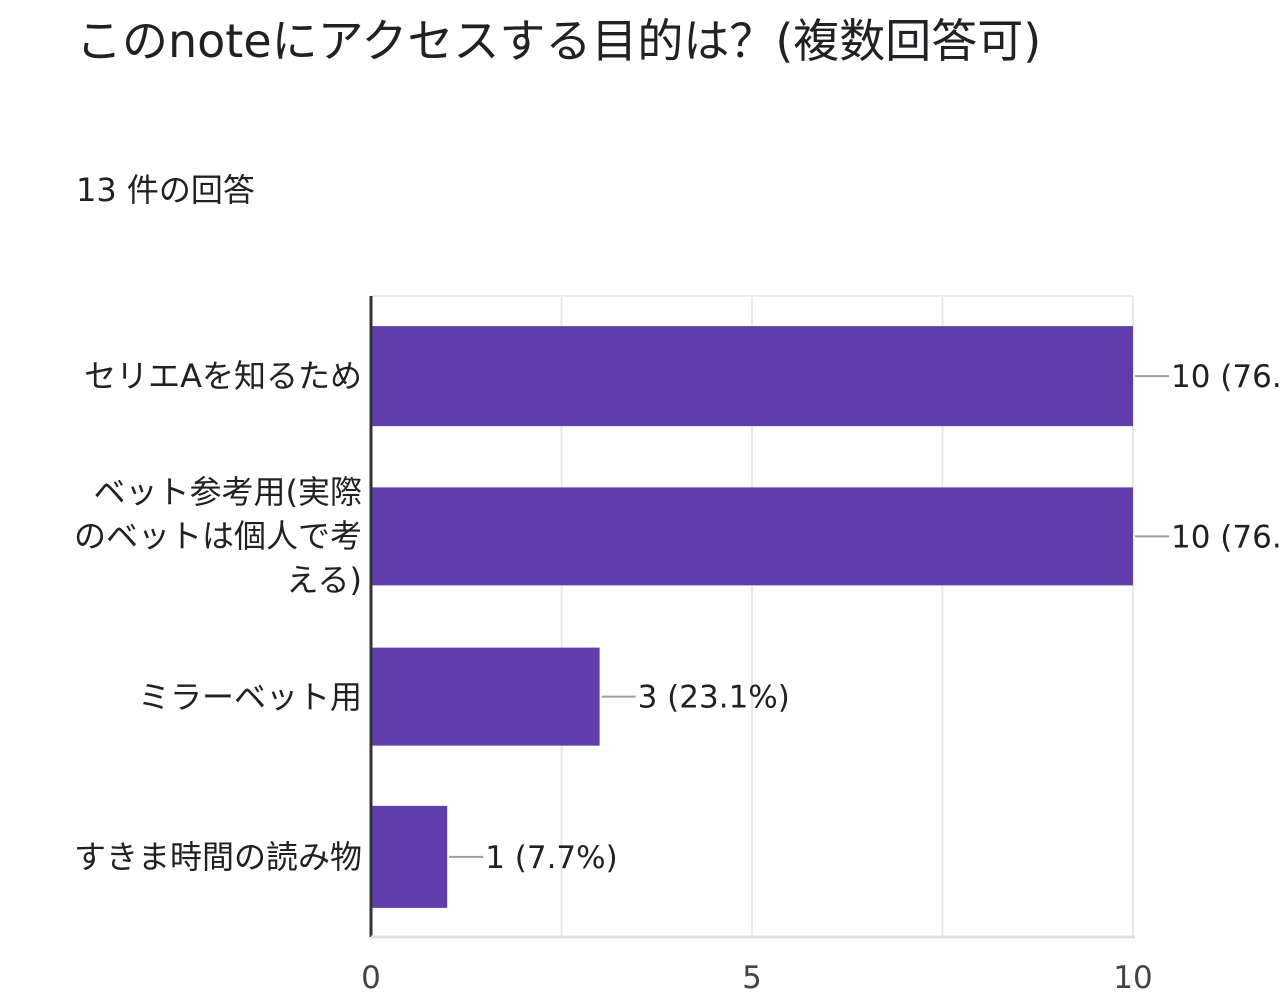 The height and width of the screenshot is (996, 1280). What do you see at coordinates (249, 696) in the screenshot?
I see `category-label: ミラーベット用` at bounding box center [249, 696].